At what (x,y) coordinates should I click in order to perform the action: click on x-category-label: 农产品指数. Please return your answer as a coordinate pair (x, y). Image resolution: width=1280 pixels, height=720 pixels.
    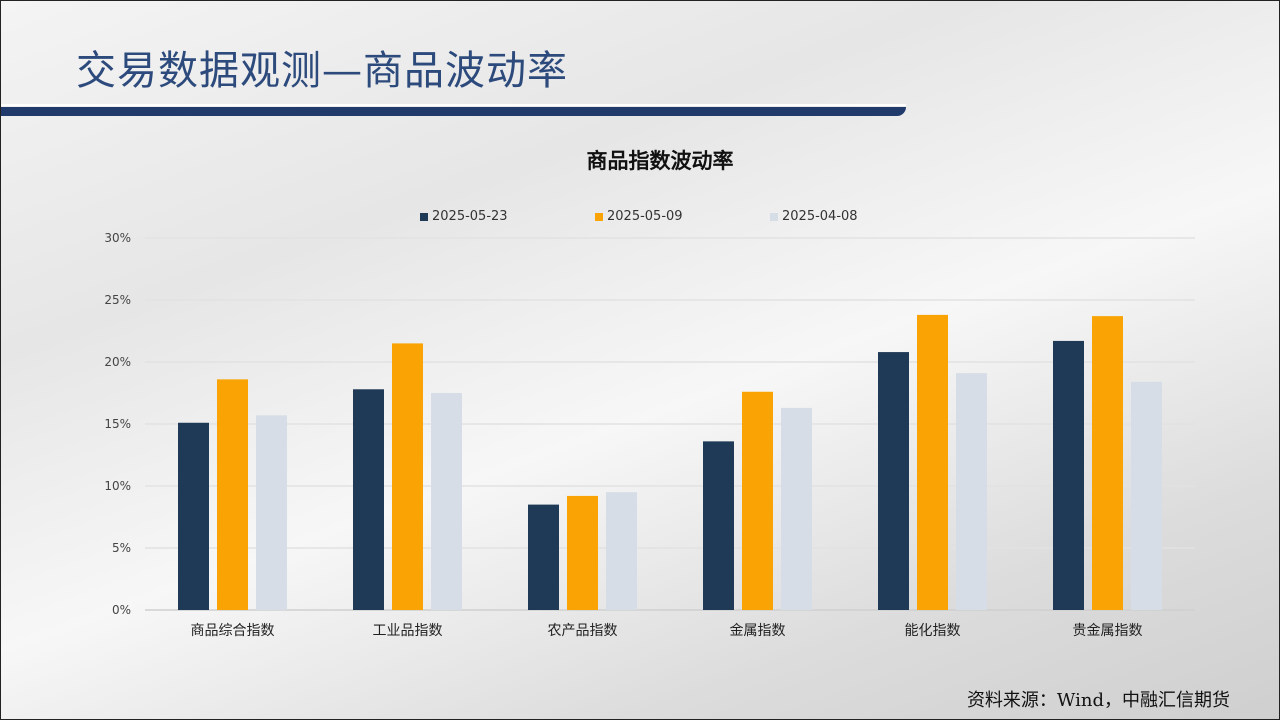
    Looking at the image, I should click on (583, 631).